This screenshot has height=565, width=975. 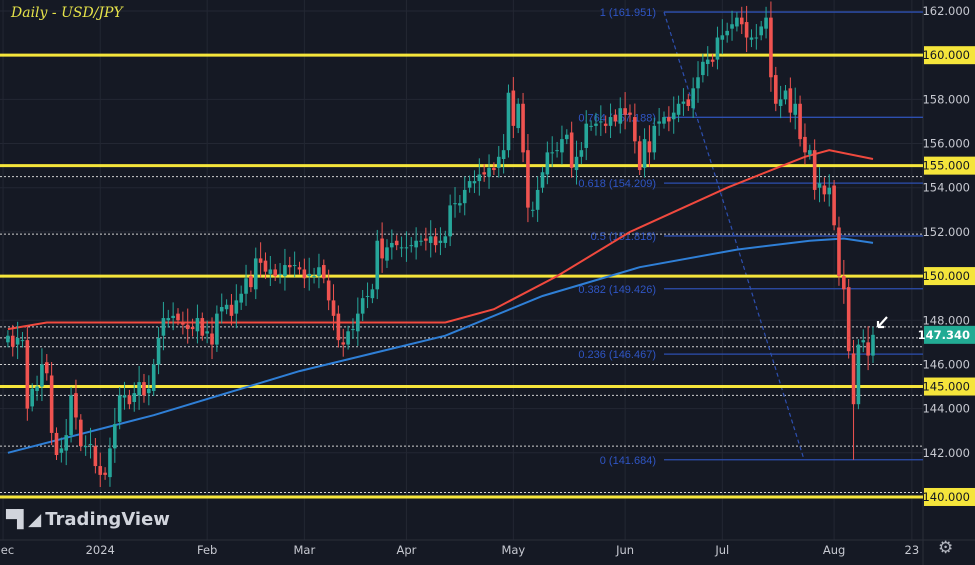 What do you see at coordinates (628, 13) in the screenshot?
I see `fib-level-label: 1 (161.951)` at bounding box center [628, 13].